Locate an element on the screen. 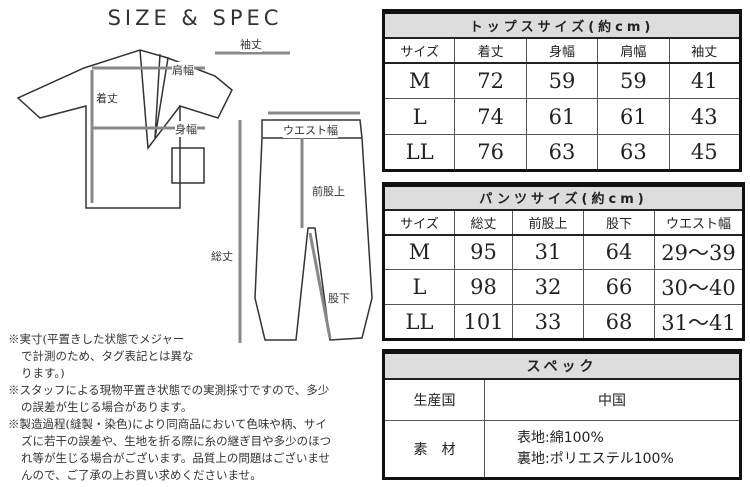 This screenshot has height=487, width=750. col-header: 総丈 is located at coordinates (483, 222).